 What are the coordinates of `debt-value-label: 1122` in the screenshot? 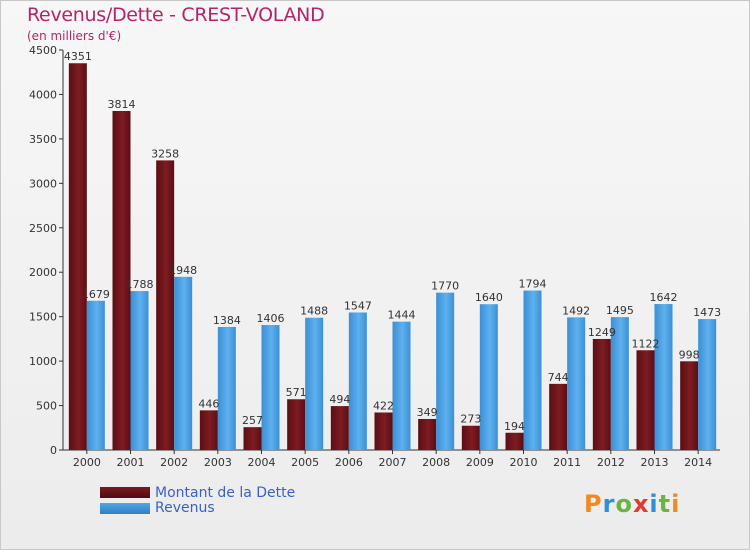 It's located at (646, 343).